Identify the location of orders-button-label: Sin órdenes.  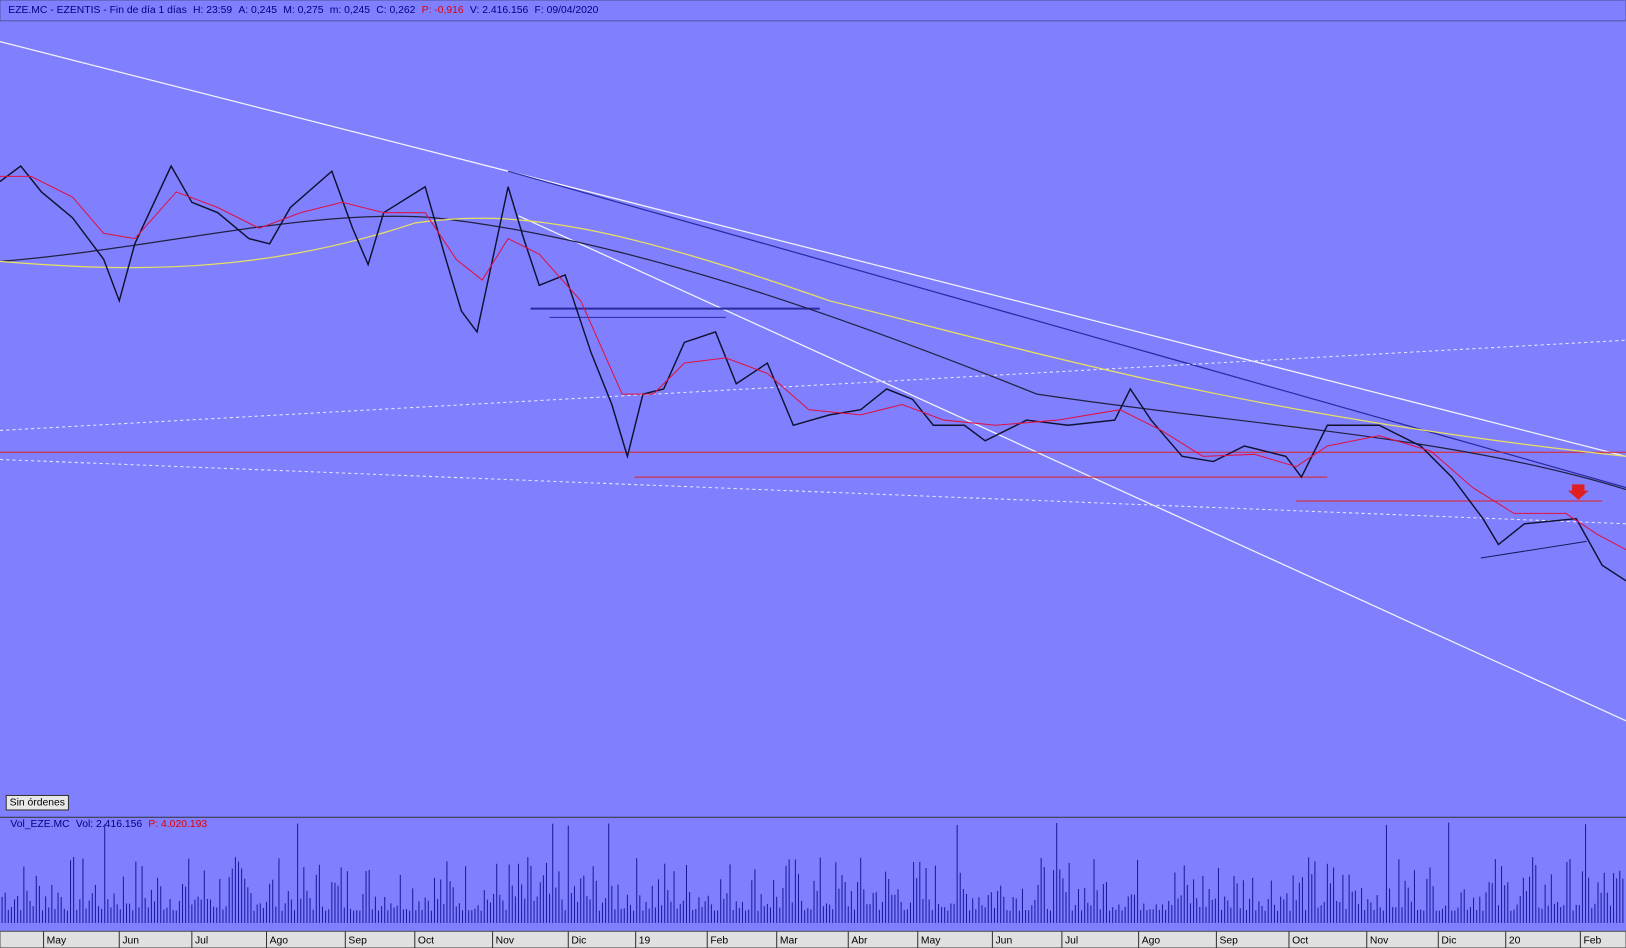
(37, 802).